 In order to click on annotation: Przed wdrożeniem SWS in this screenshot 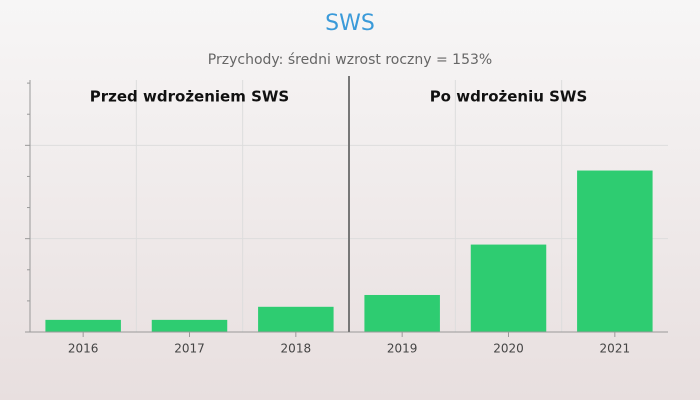, I will do `click(189, 97)`.